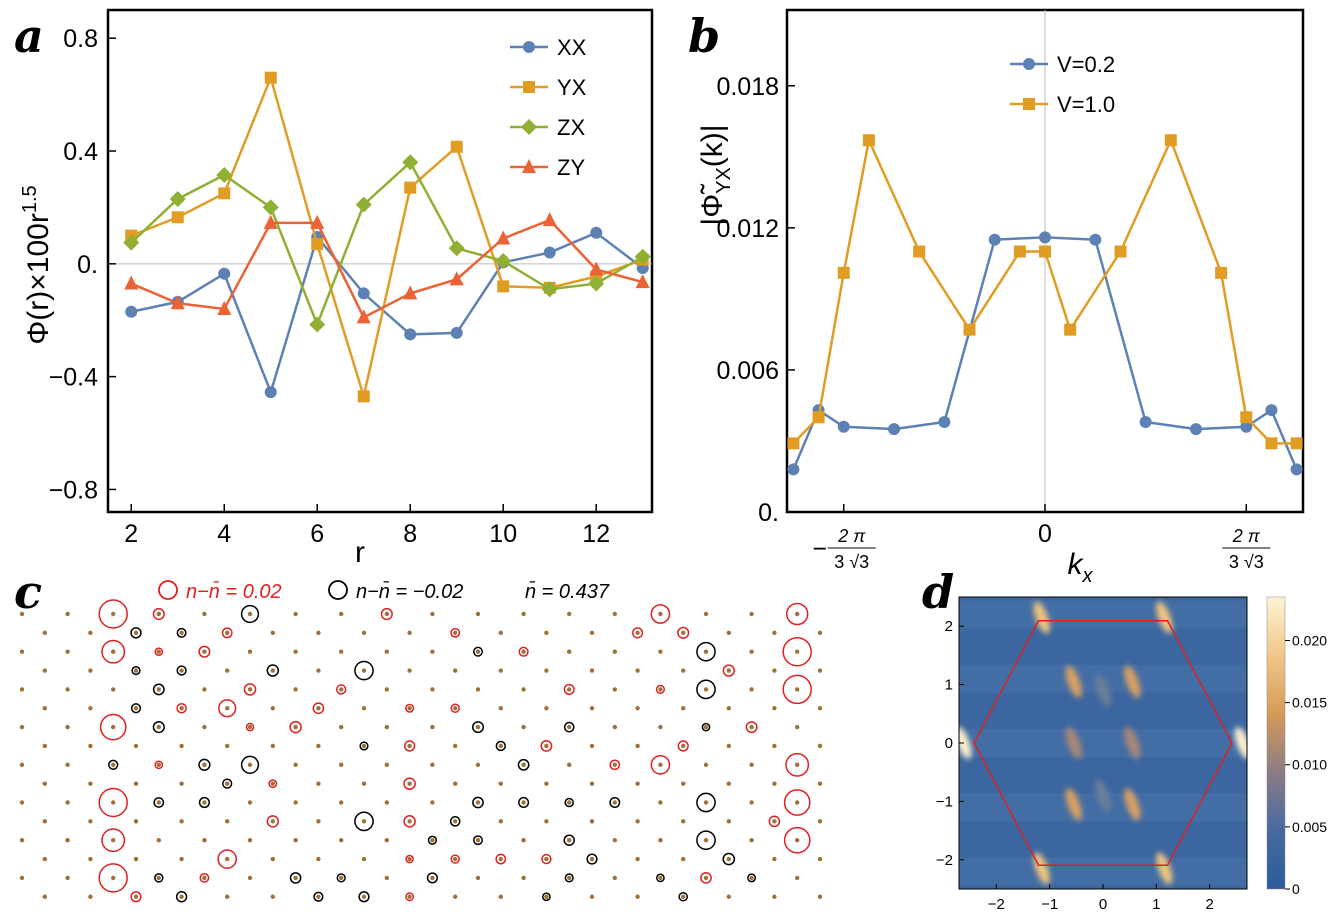 The height and width of the screenshot is (921, 1340). I want to click on panel-a-series, so click(387, 237).